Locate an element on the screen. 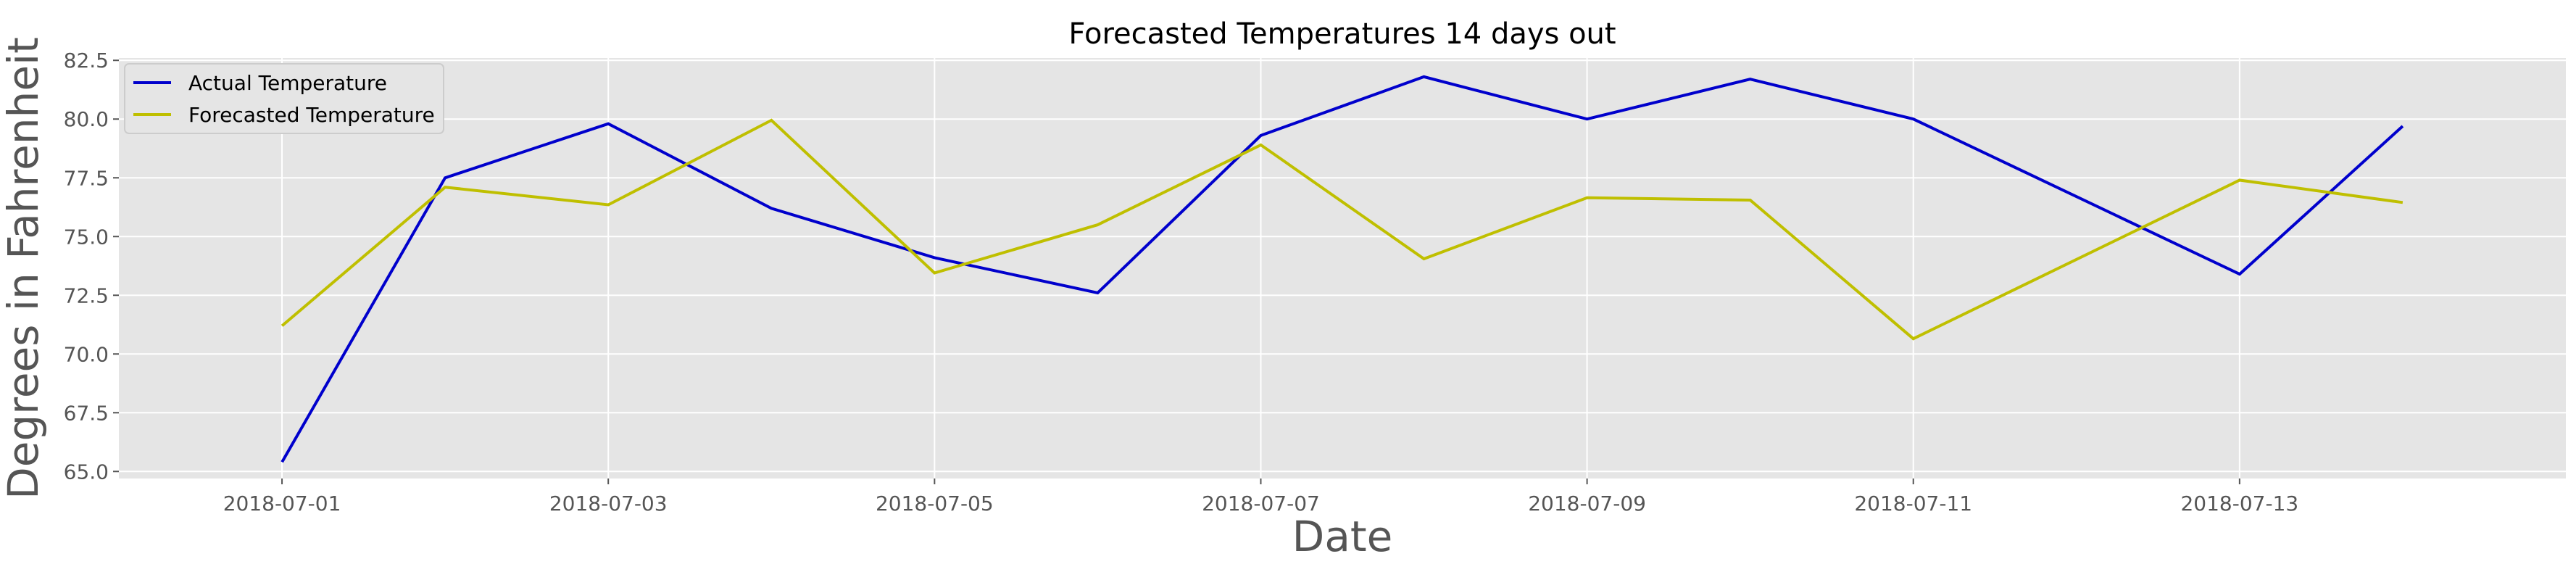 The height and width of the screenshot is (580, 2576). y-tick-label: 82.5 is located at coordinates (86, 60).